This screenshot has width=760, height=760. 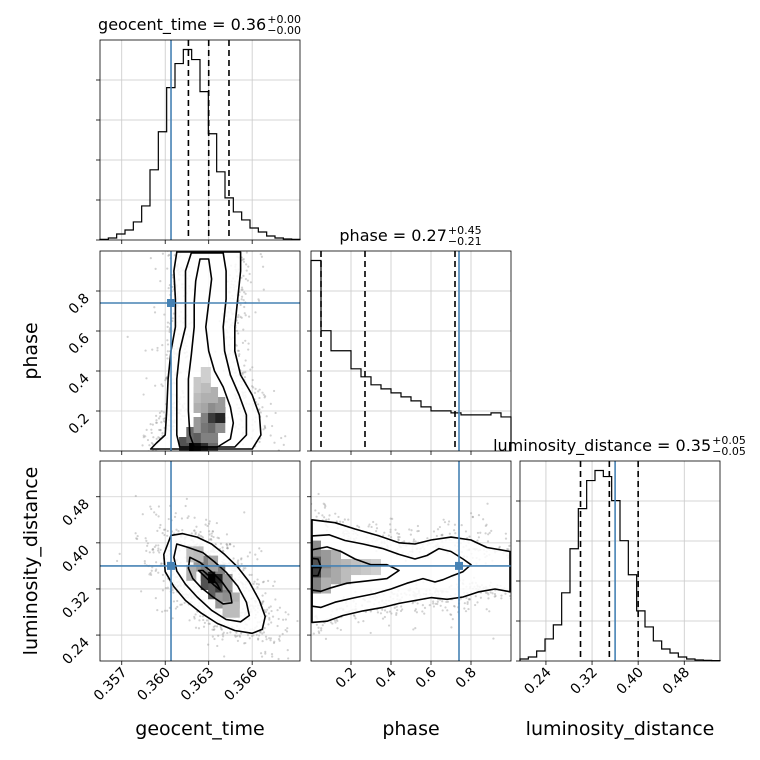 What do you see at coordinates (465, 241) in the screenshot?
I see `panel-title-sub-phase: −0.21` at bounding box center [465, 241].